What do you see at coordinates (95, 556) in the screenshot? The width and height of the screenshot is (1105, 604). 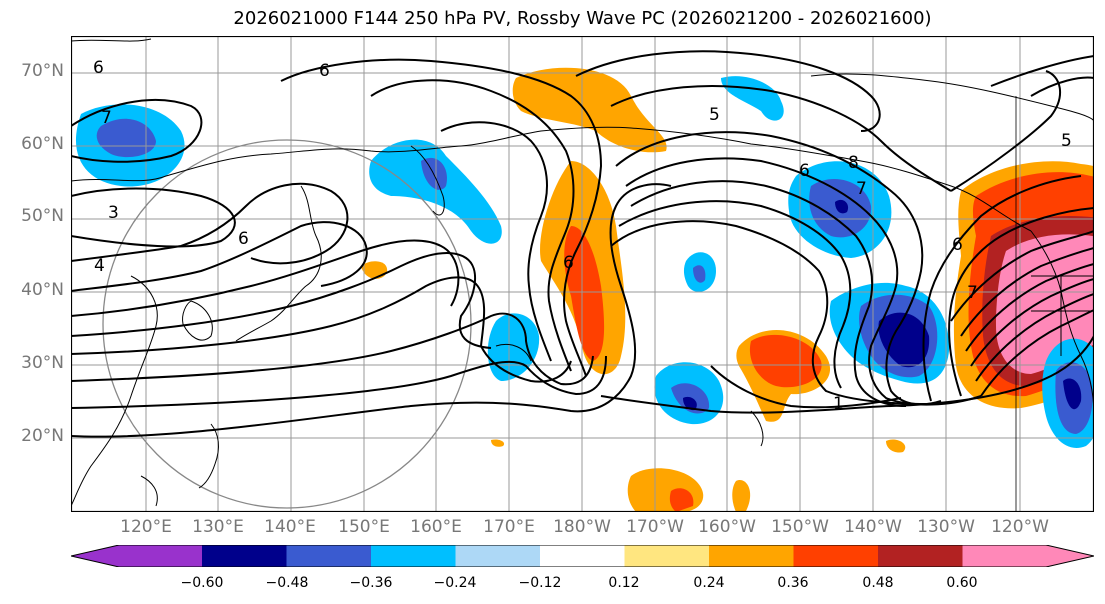 I see `colorbar-extend-low` at bounding box center [95, 556].